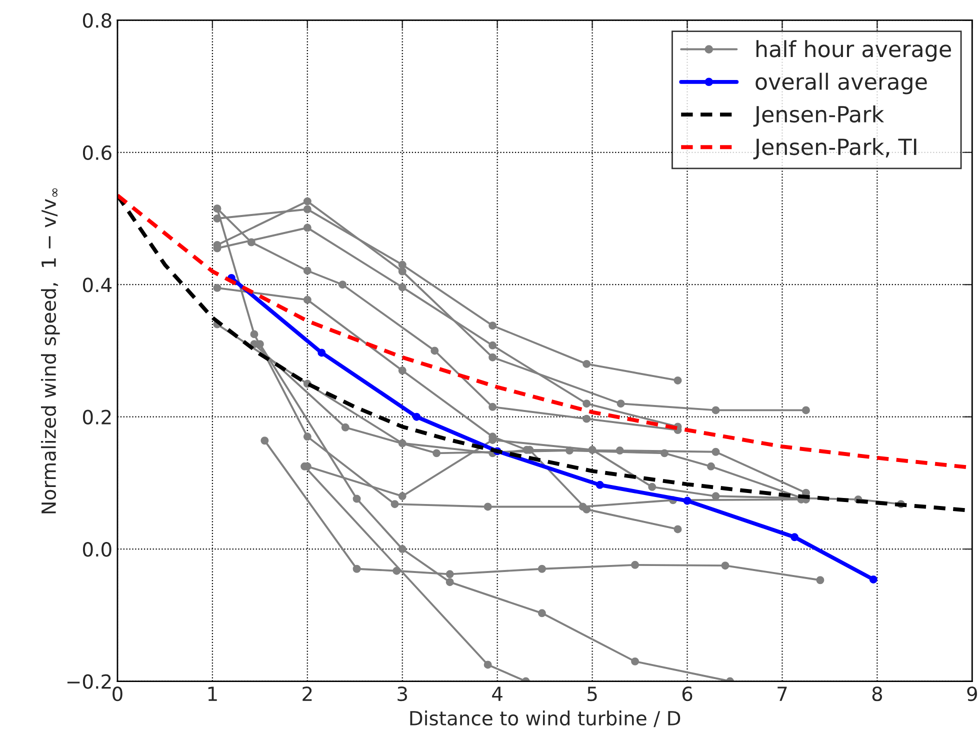 The width and height of the screenshot is (979, 747). I want to click on y-tick-label: 0.2, so click(96, 417).